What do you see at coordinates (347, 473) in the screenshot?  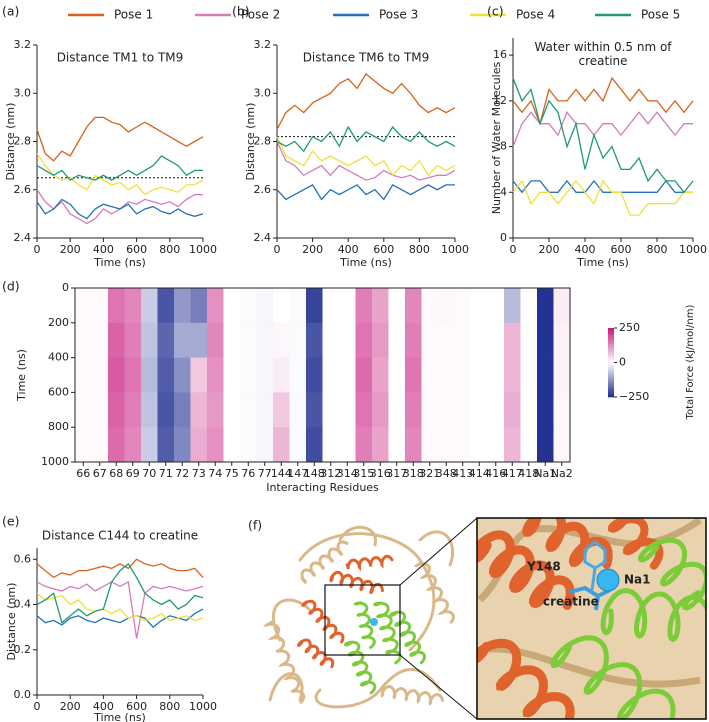 I see `x-tick-label: 314` at bounding box center [347, 473].